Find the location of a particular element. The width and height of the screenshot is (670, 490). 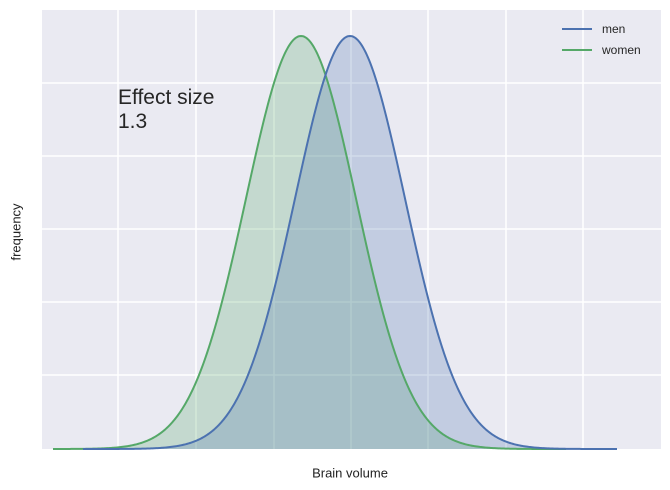

effect-size-annotation: Effect size 1.3 is located at coordinates (166, 110).